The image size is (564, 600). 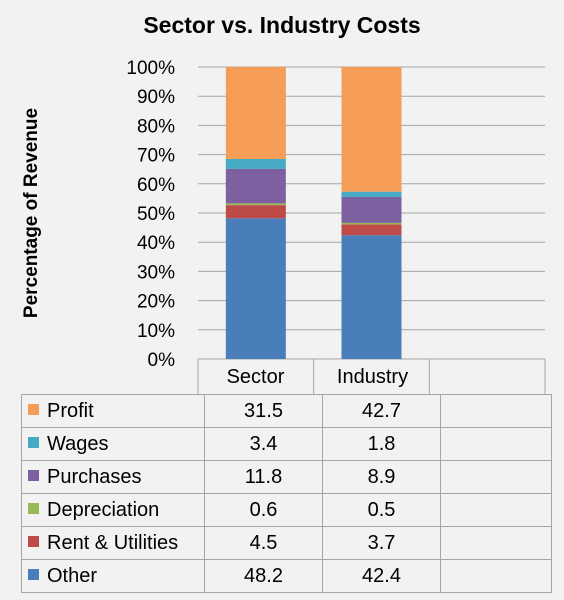 I want to click on legend-entry-other: Other, so click(x=113, y=576).